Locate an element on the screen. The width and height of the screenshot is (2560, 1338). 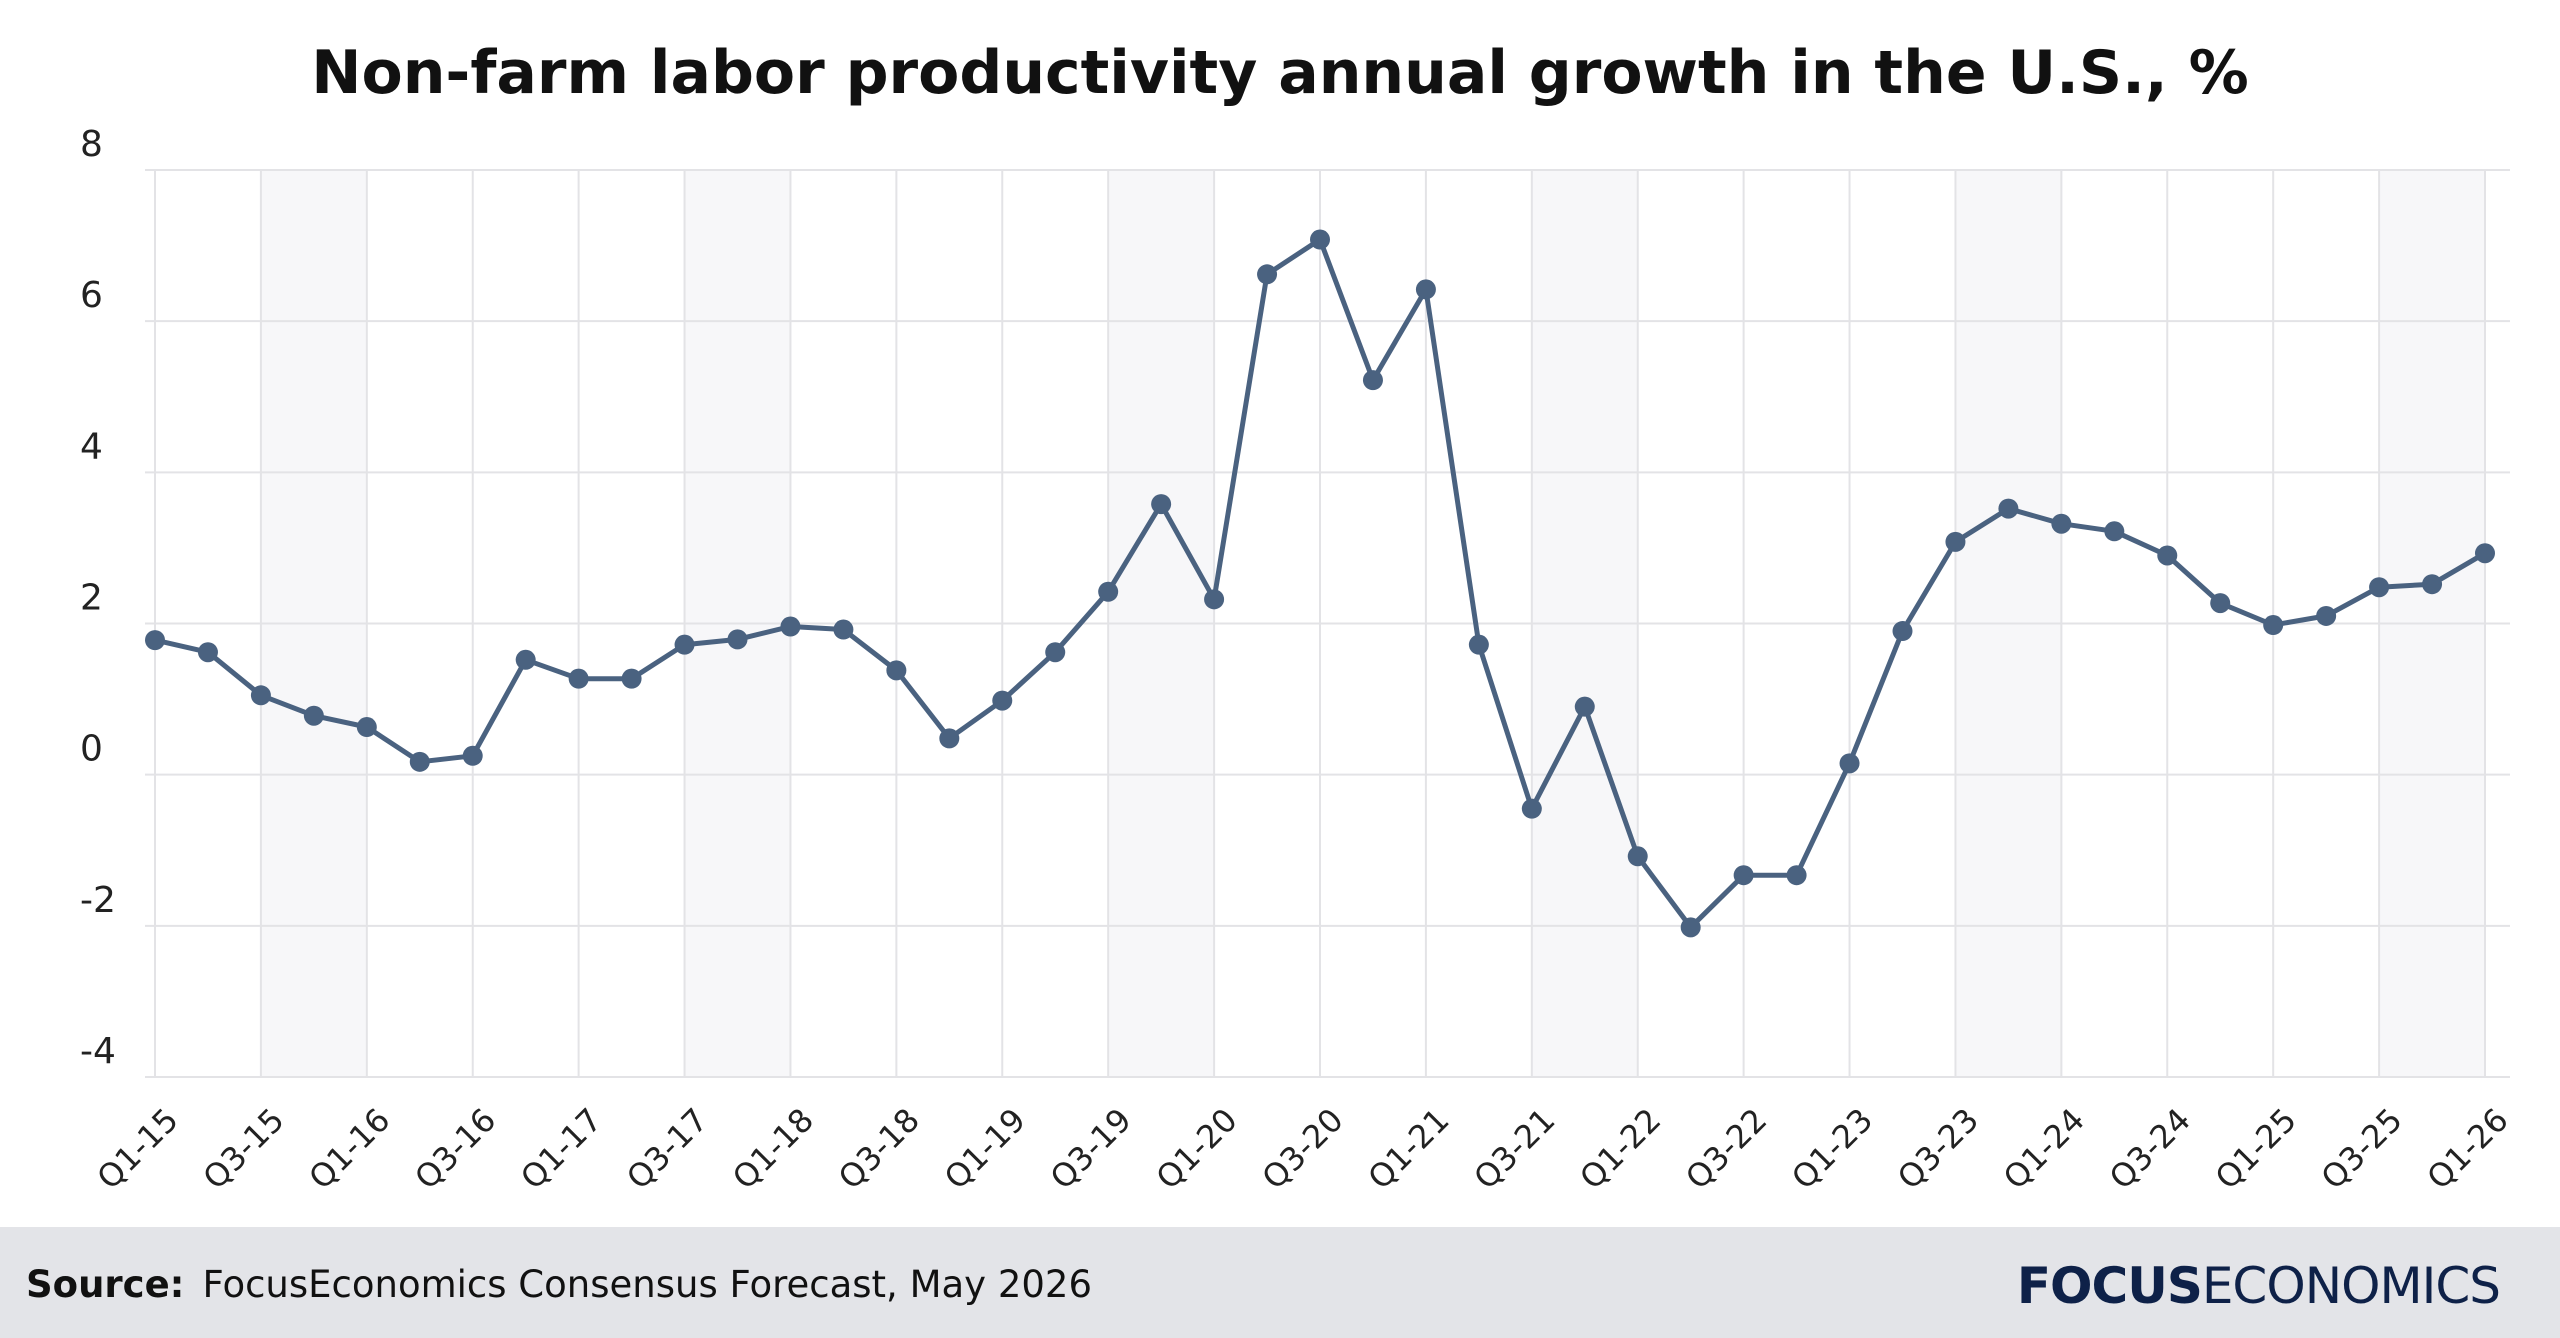
x-tick-label: Q3-15 is located at coordinates (244, 1149).